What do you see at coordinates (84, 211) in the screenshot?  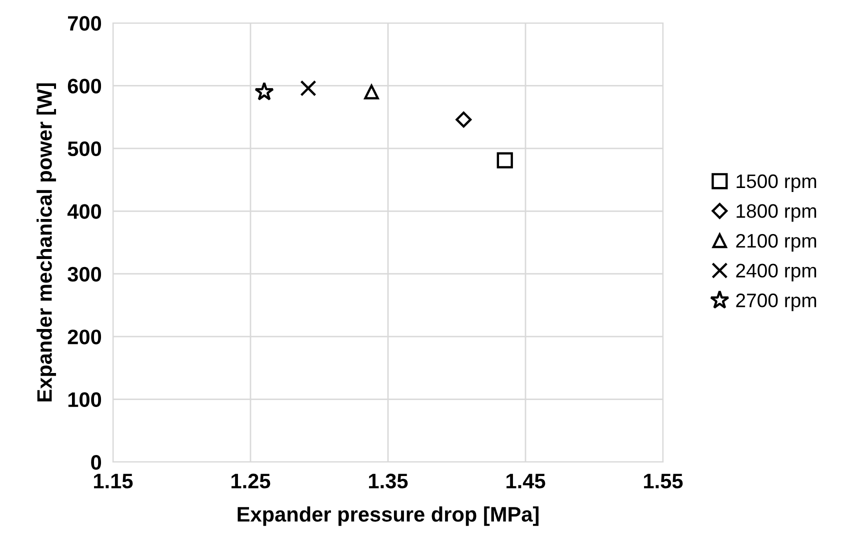 I see `y-tick-label: 400` at bounding box center [84, 211].